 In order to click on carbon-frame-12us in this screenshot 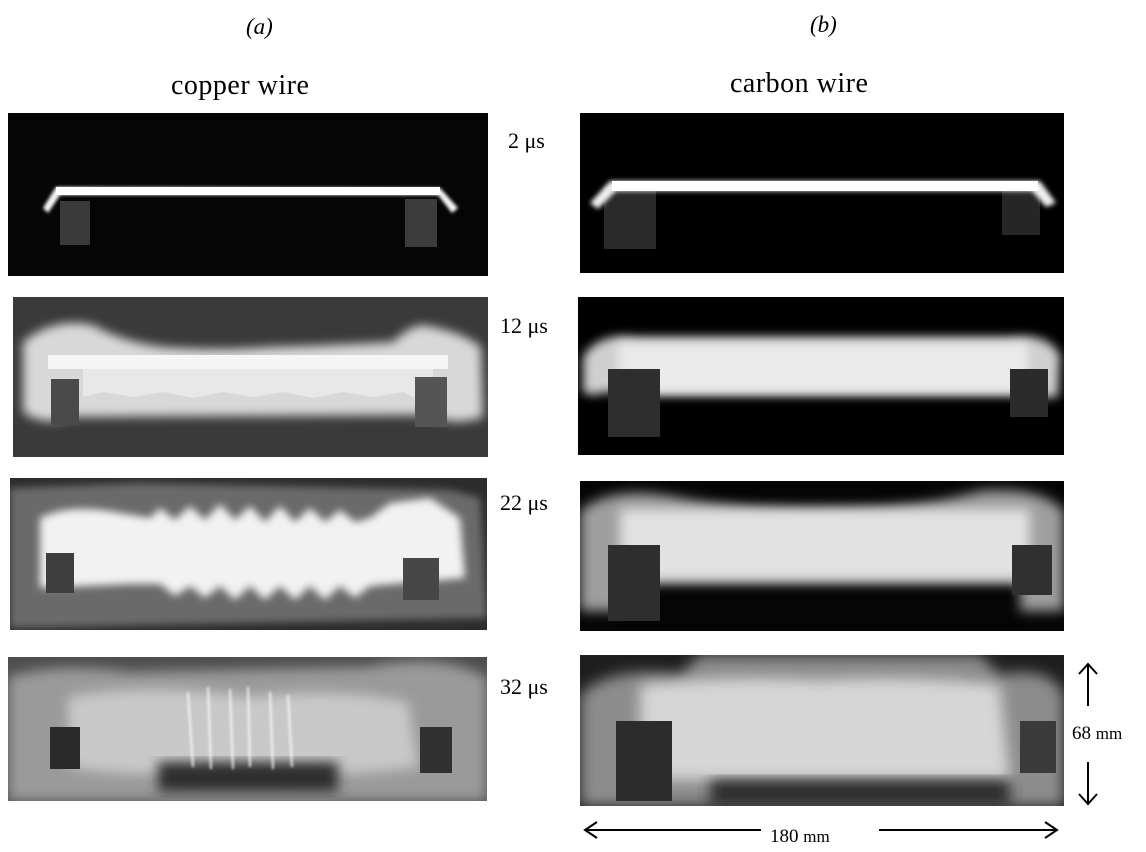, I will do `click(821, 376)`.